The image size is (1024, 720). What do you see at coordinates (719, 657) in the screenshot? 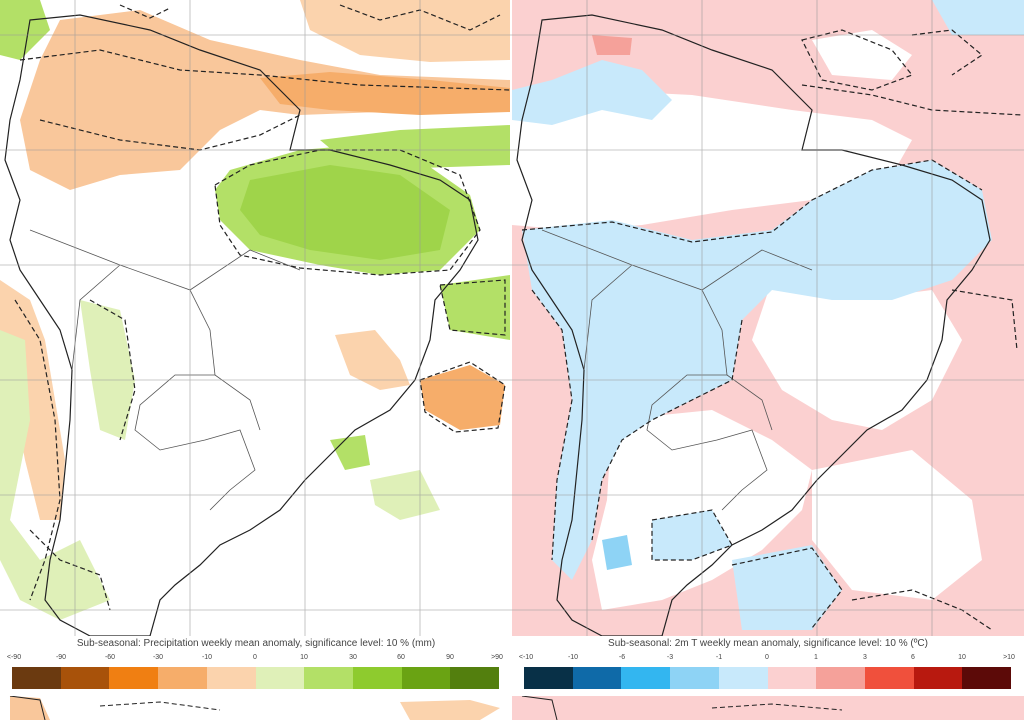
I see `legend-tick: -1` at bounding box center [719, 657].